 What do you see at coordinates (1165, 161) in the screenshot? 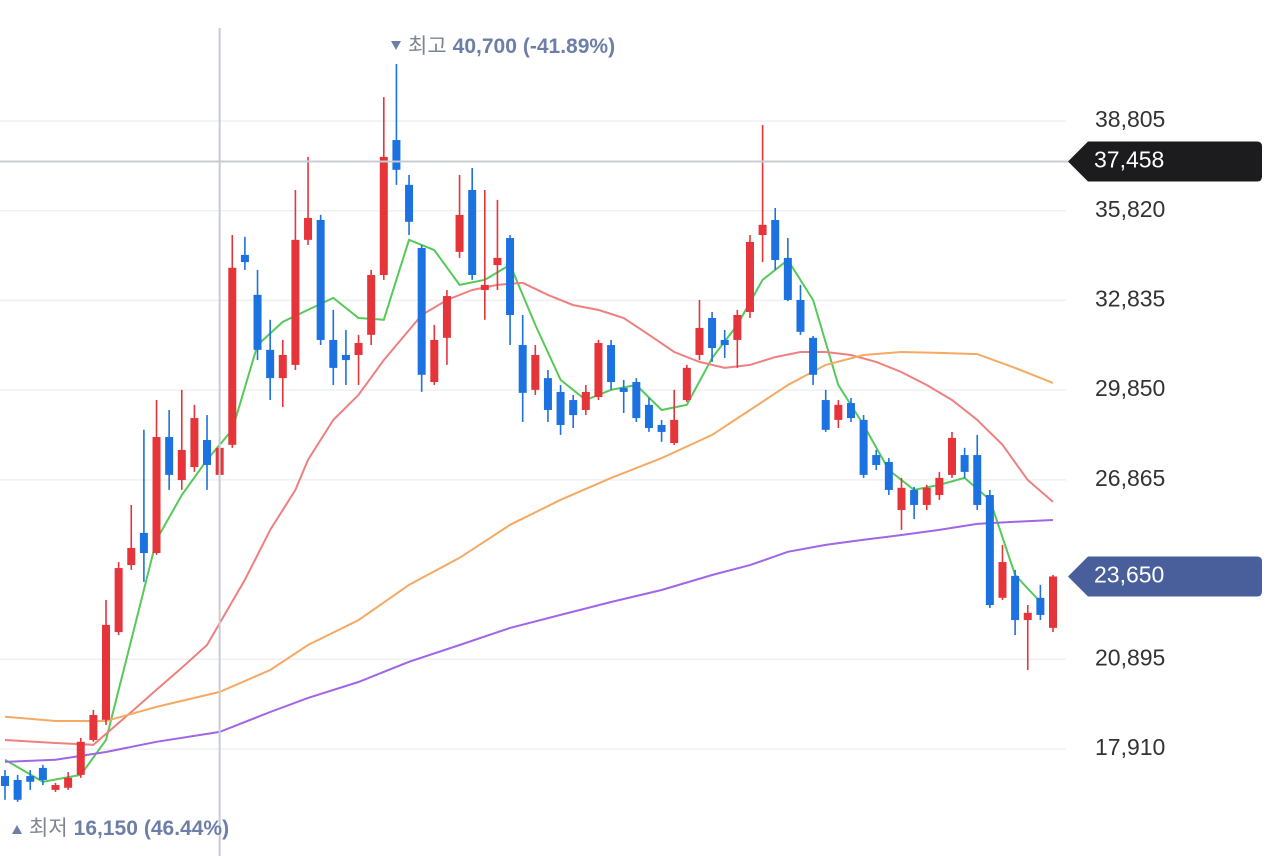
I see `crosshair-tag` at bounding box center [1165, 161].